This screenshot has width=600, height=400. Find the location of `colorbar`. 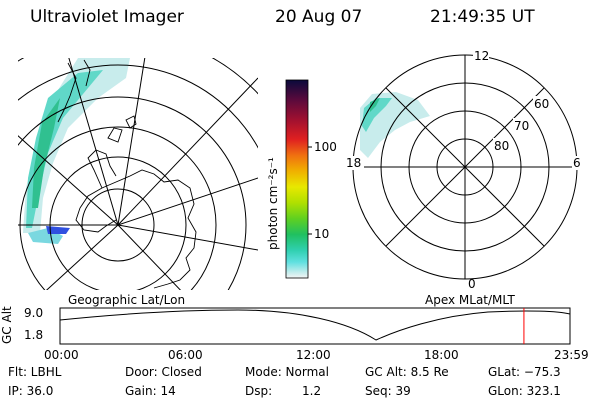

colorbar is located at coordinates (298, 179).